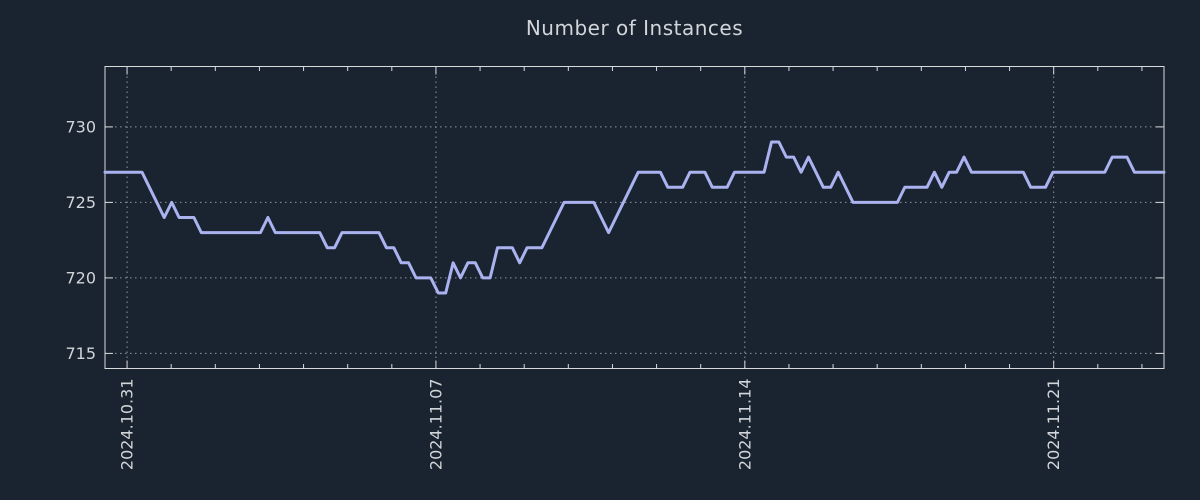 This screenshot has height=500, width=1200. I want to click on chart-title: Number of Instances, so click(634, 28).